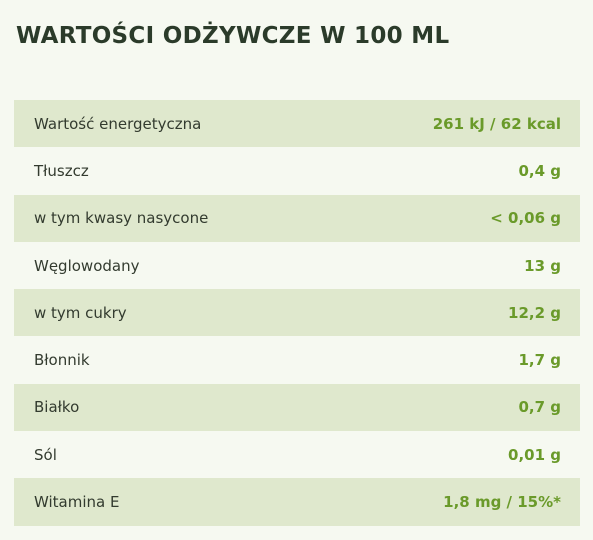 The width and height of the screenshot is (593, 540). What do you see at coordinates (297, 407) in the screenshot?
I see `nutrition-row-protein: Białko 0,7 g` at bounding box center [297, 407].